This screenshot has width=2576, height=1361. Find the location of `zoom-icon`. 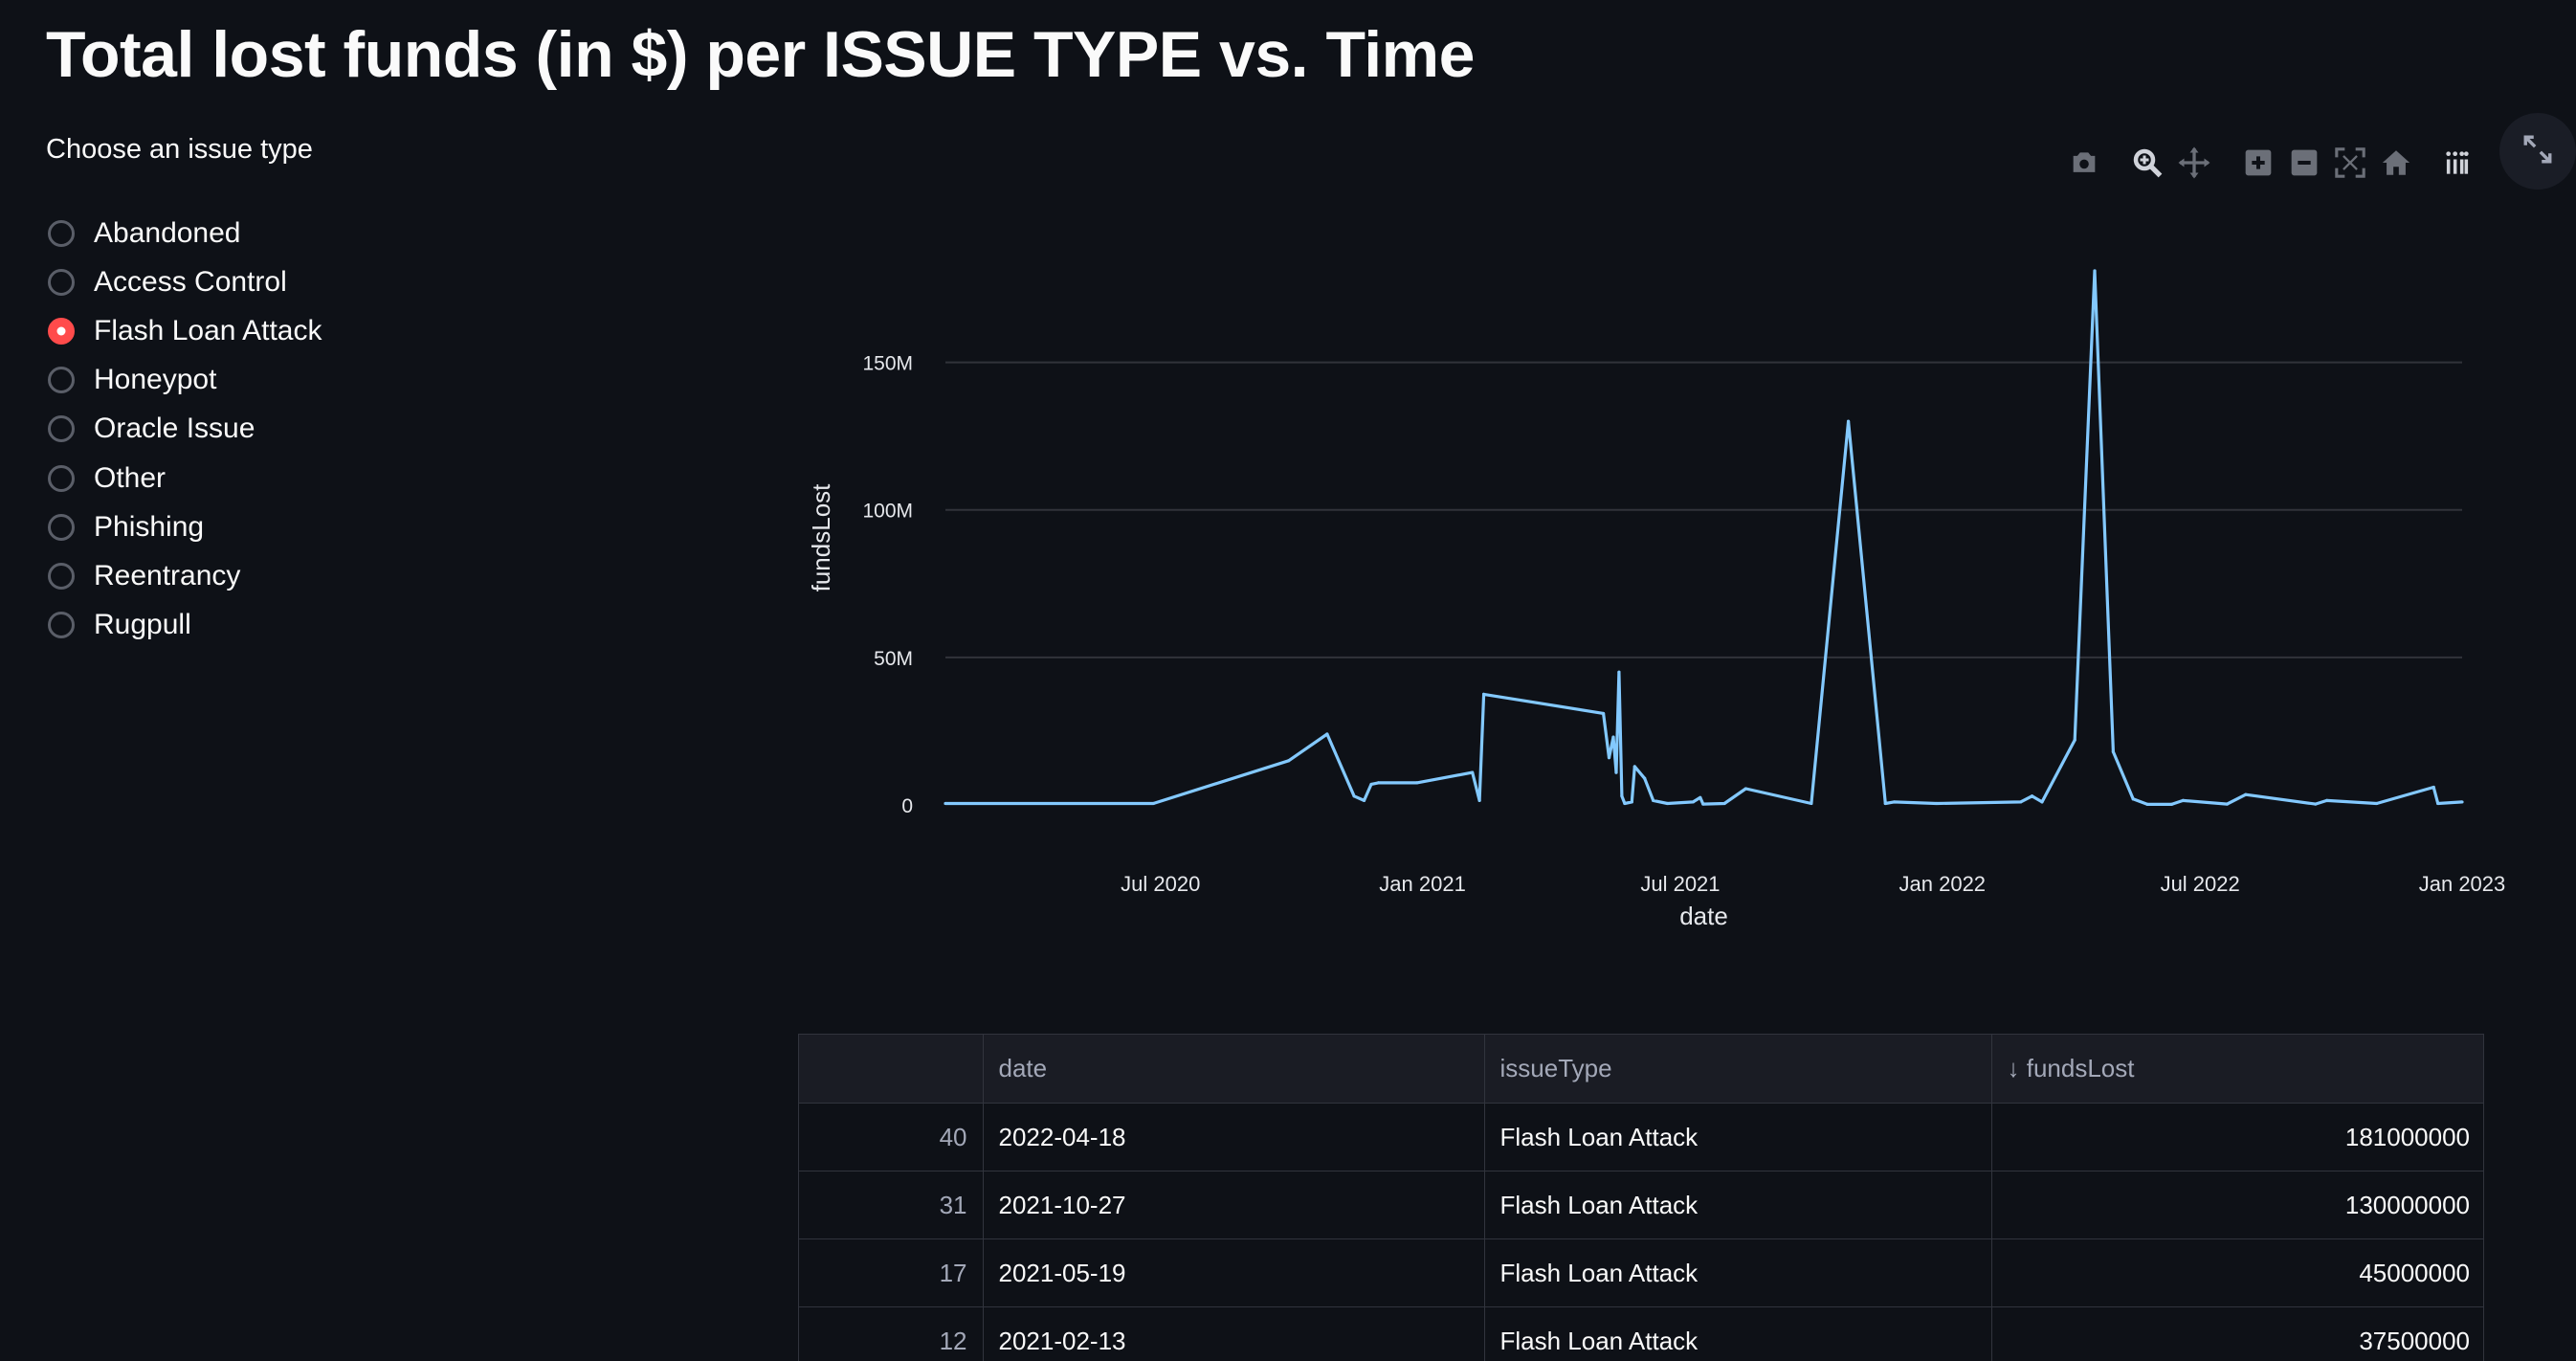

zoom-icon is located at coordinates (2147, 163).